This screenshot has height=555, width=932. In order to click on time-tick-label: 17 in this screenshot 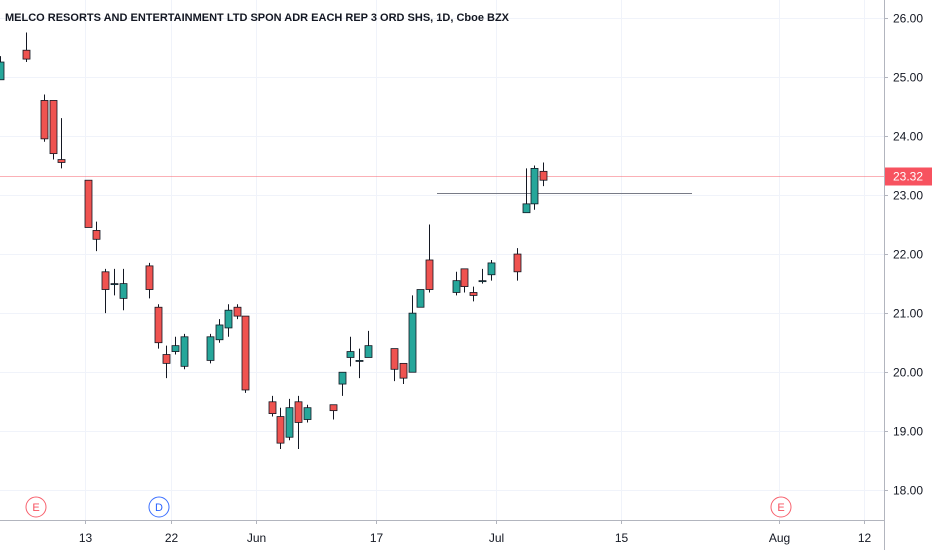, I will do `click(377, 538)`.